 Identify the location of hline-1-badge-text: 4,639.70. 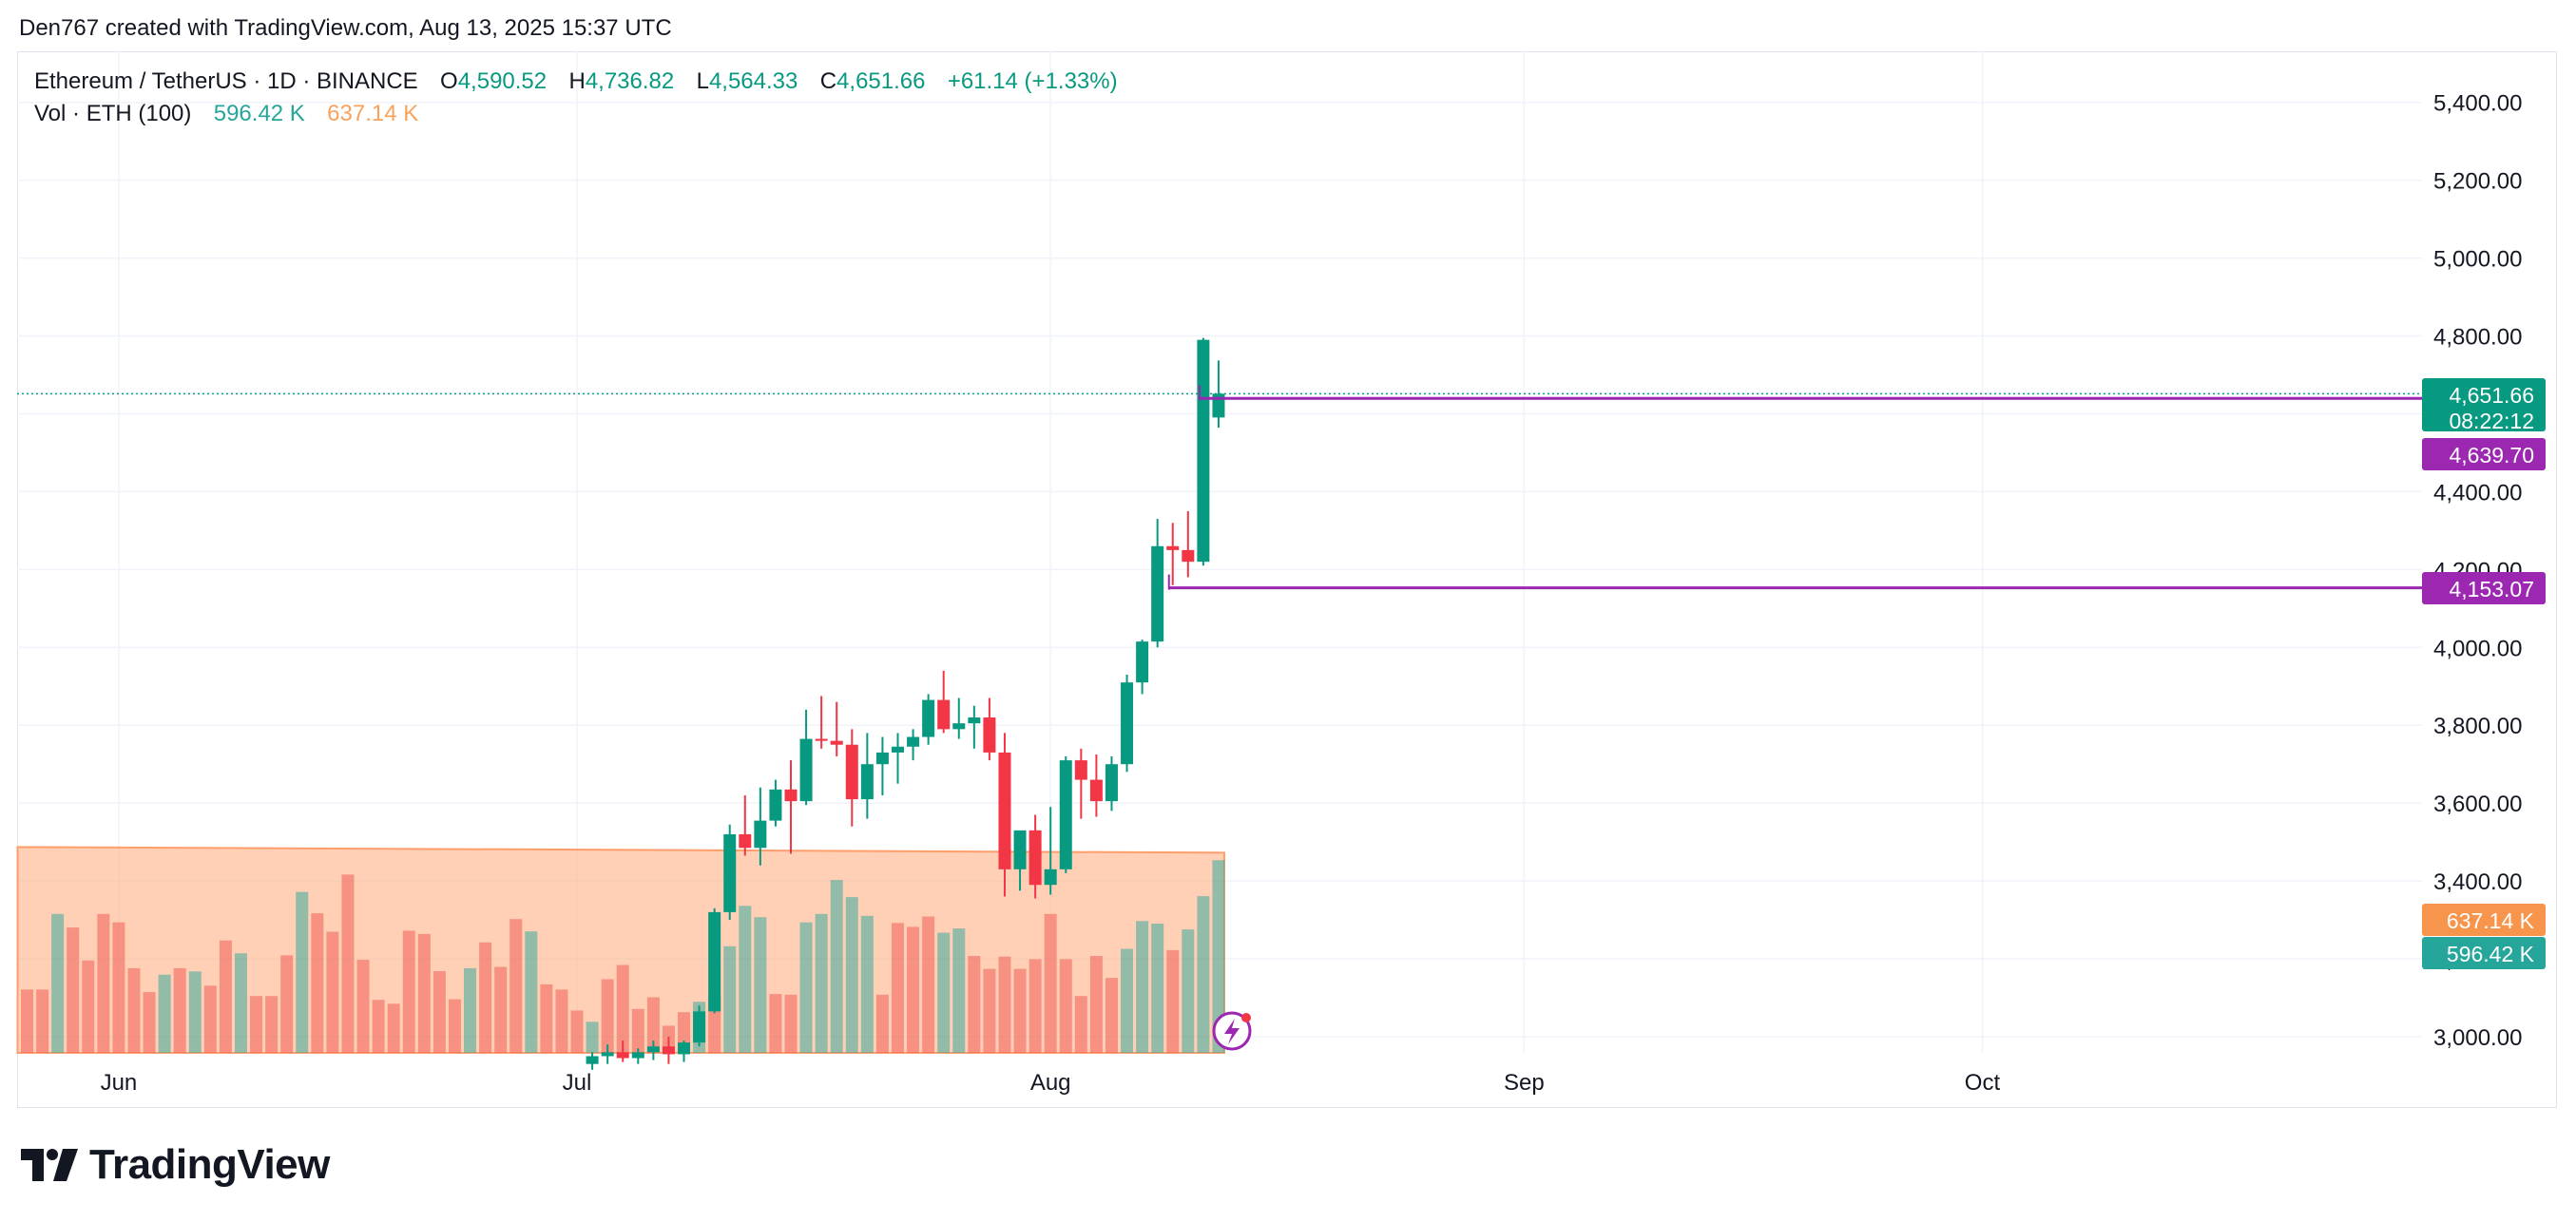
(2491, 456).